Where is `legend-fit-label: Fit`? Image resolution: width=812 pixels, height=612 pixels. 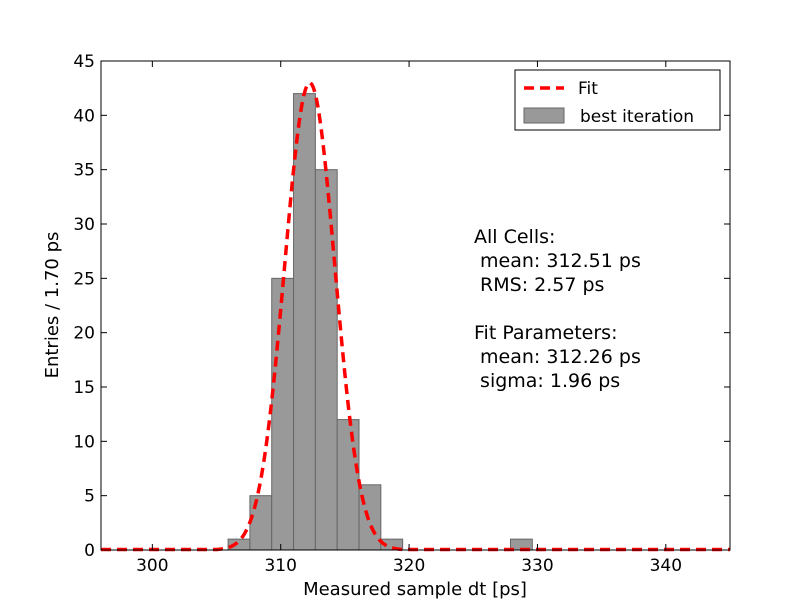
legend-fit-label: Fit is located at coordinates (588, 89).